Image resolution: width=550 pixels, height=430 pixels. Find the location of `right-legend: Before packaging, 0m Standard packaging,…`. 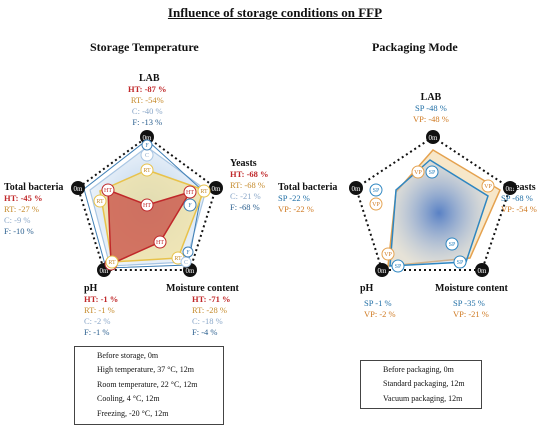

right-legend: Before packaging, 0m Standard packaging,… is located at coordinates (421, 384).